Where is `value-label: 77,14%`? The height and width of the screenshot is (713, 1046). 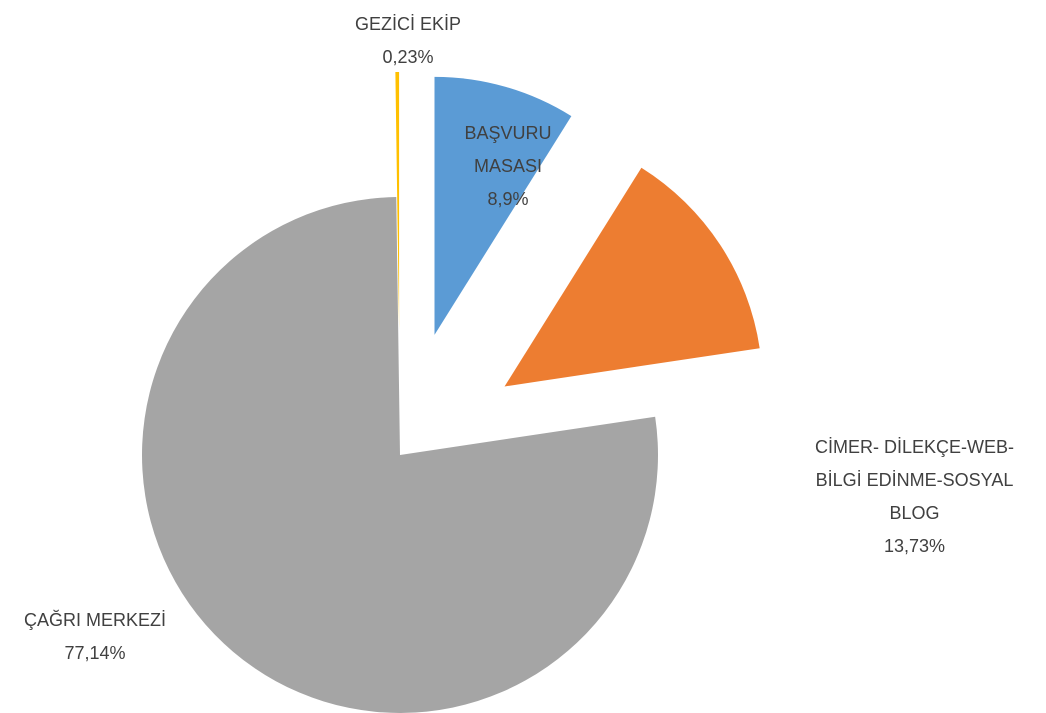 value-label: 77,14% is located at coordinates (95, 653).